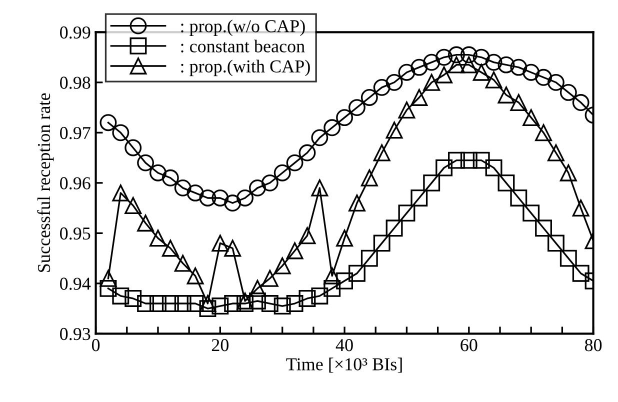  I want to click on x-tick-label: 40, so click(344, 345).